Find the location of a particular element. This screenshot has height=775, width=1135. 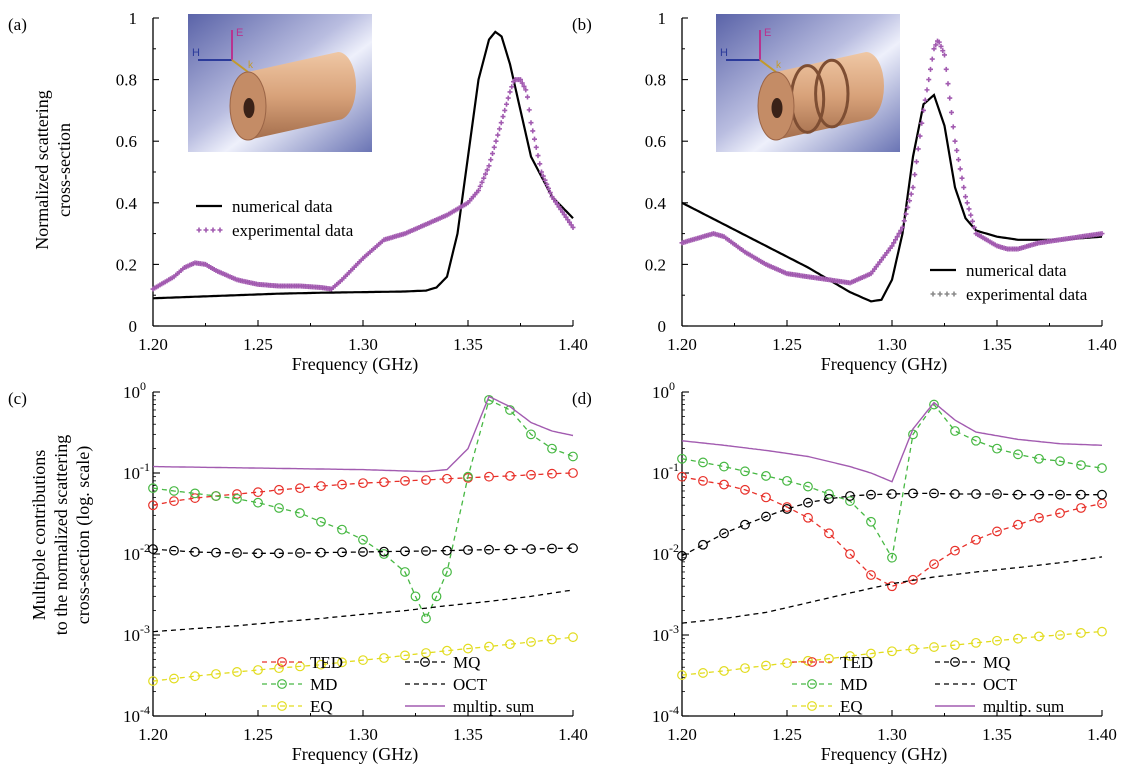

y-tick-label: 0.6 is located at coordinates (126, 141).